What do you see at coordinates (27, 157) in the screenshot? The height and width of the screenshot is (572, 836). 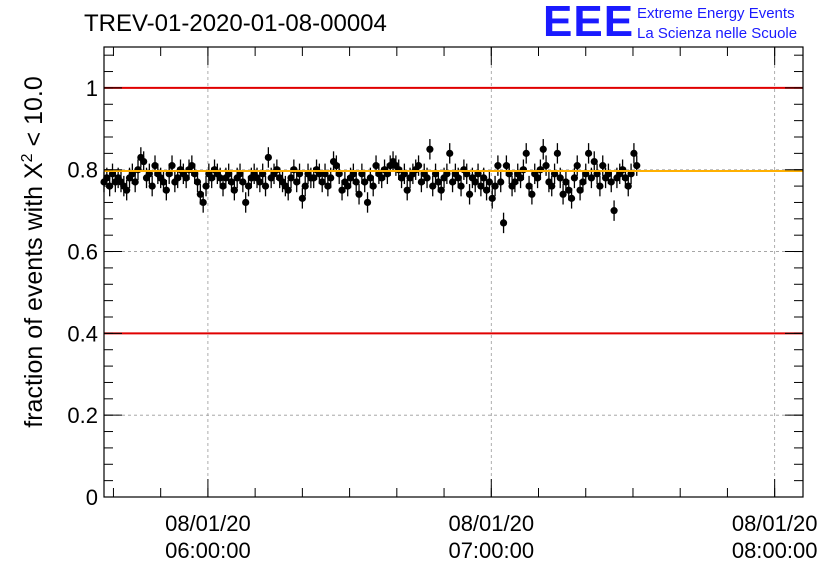 I see `y-axis-label-sup: 2` at bounding box center [27, 157].